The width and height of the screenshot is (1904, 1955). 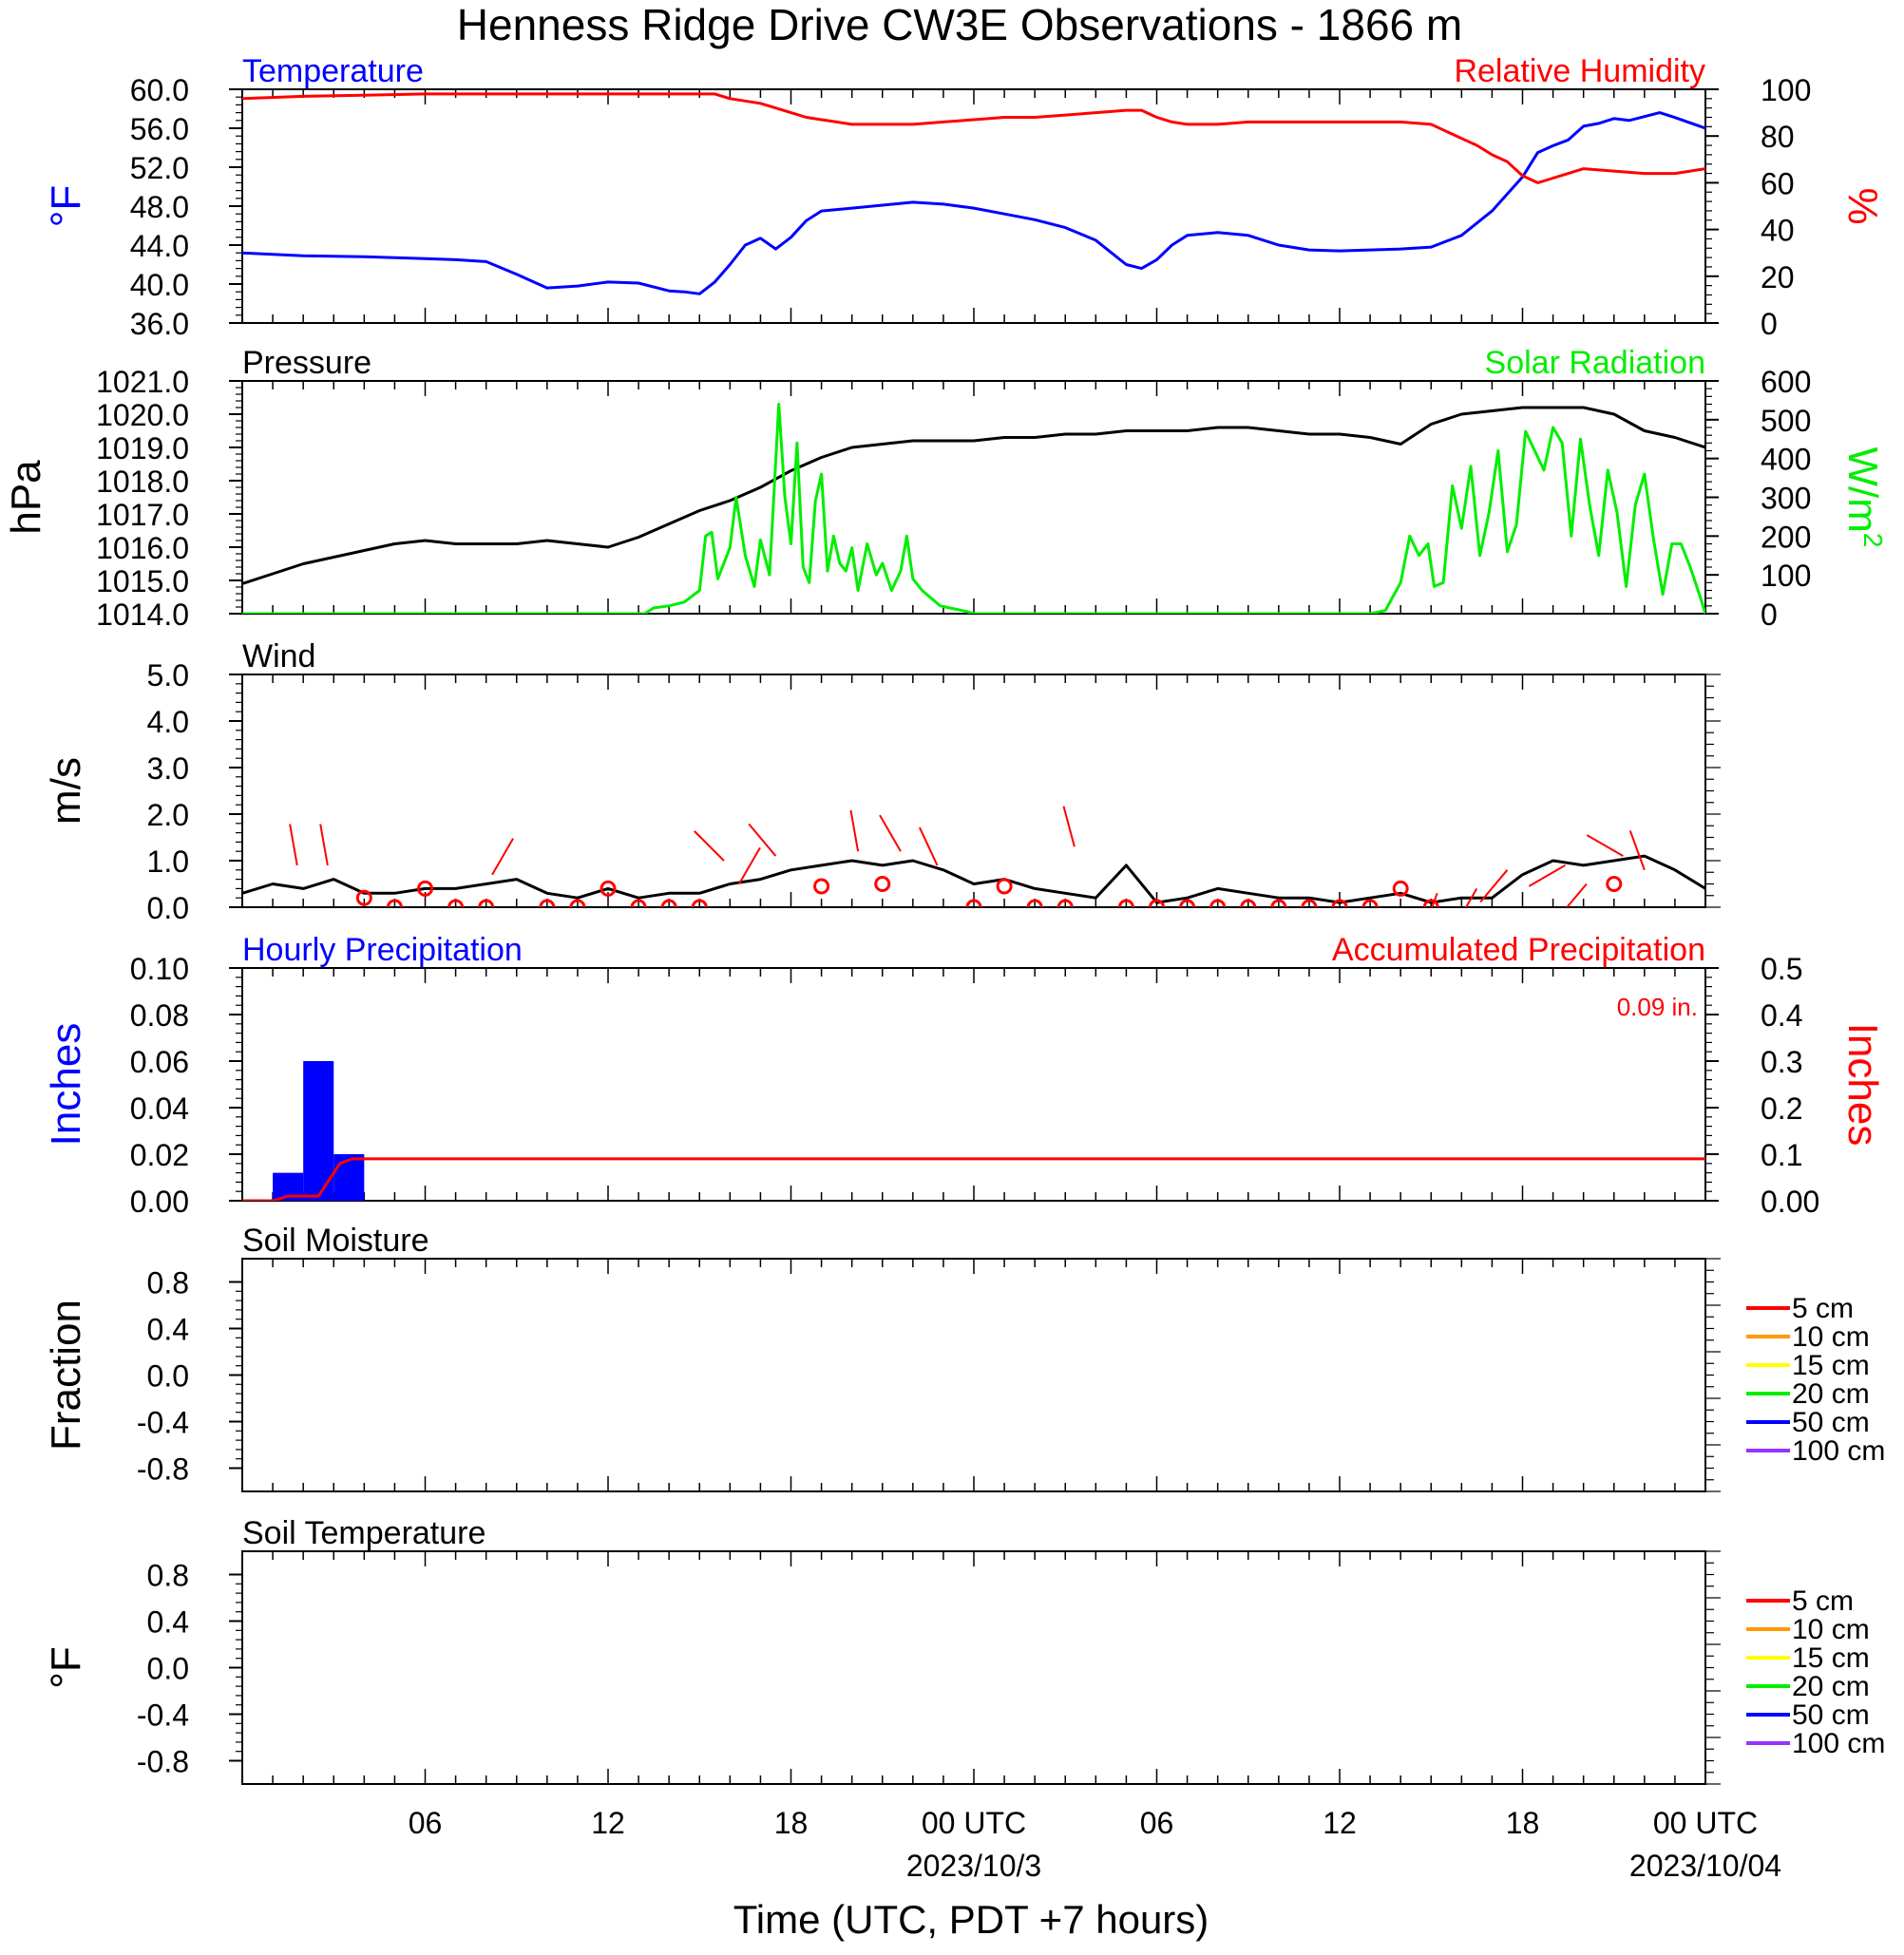 What do you see at coordinates (1705, 1866) in the screenshot?
I see `x-date-label: 2023/10/04` at bounding box center [1705, 1866].